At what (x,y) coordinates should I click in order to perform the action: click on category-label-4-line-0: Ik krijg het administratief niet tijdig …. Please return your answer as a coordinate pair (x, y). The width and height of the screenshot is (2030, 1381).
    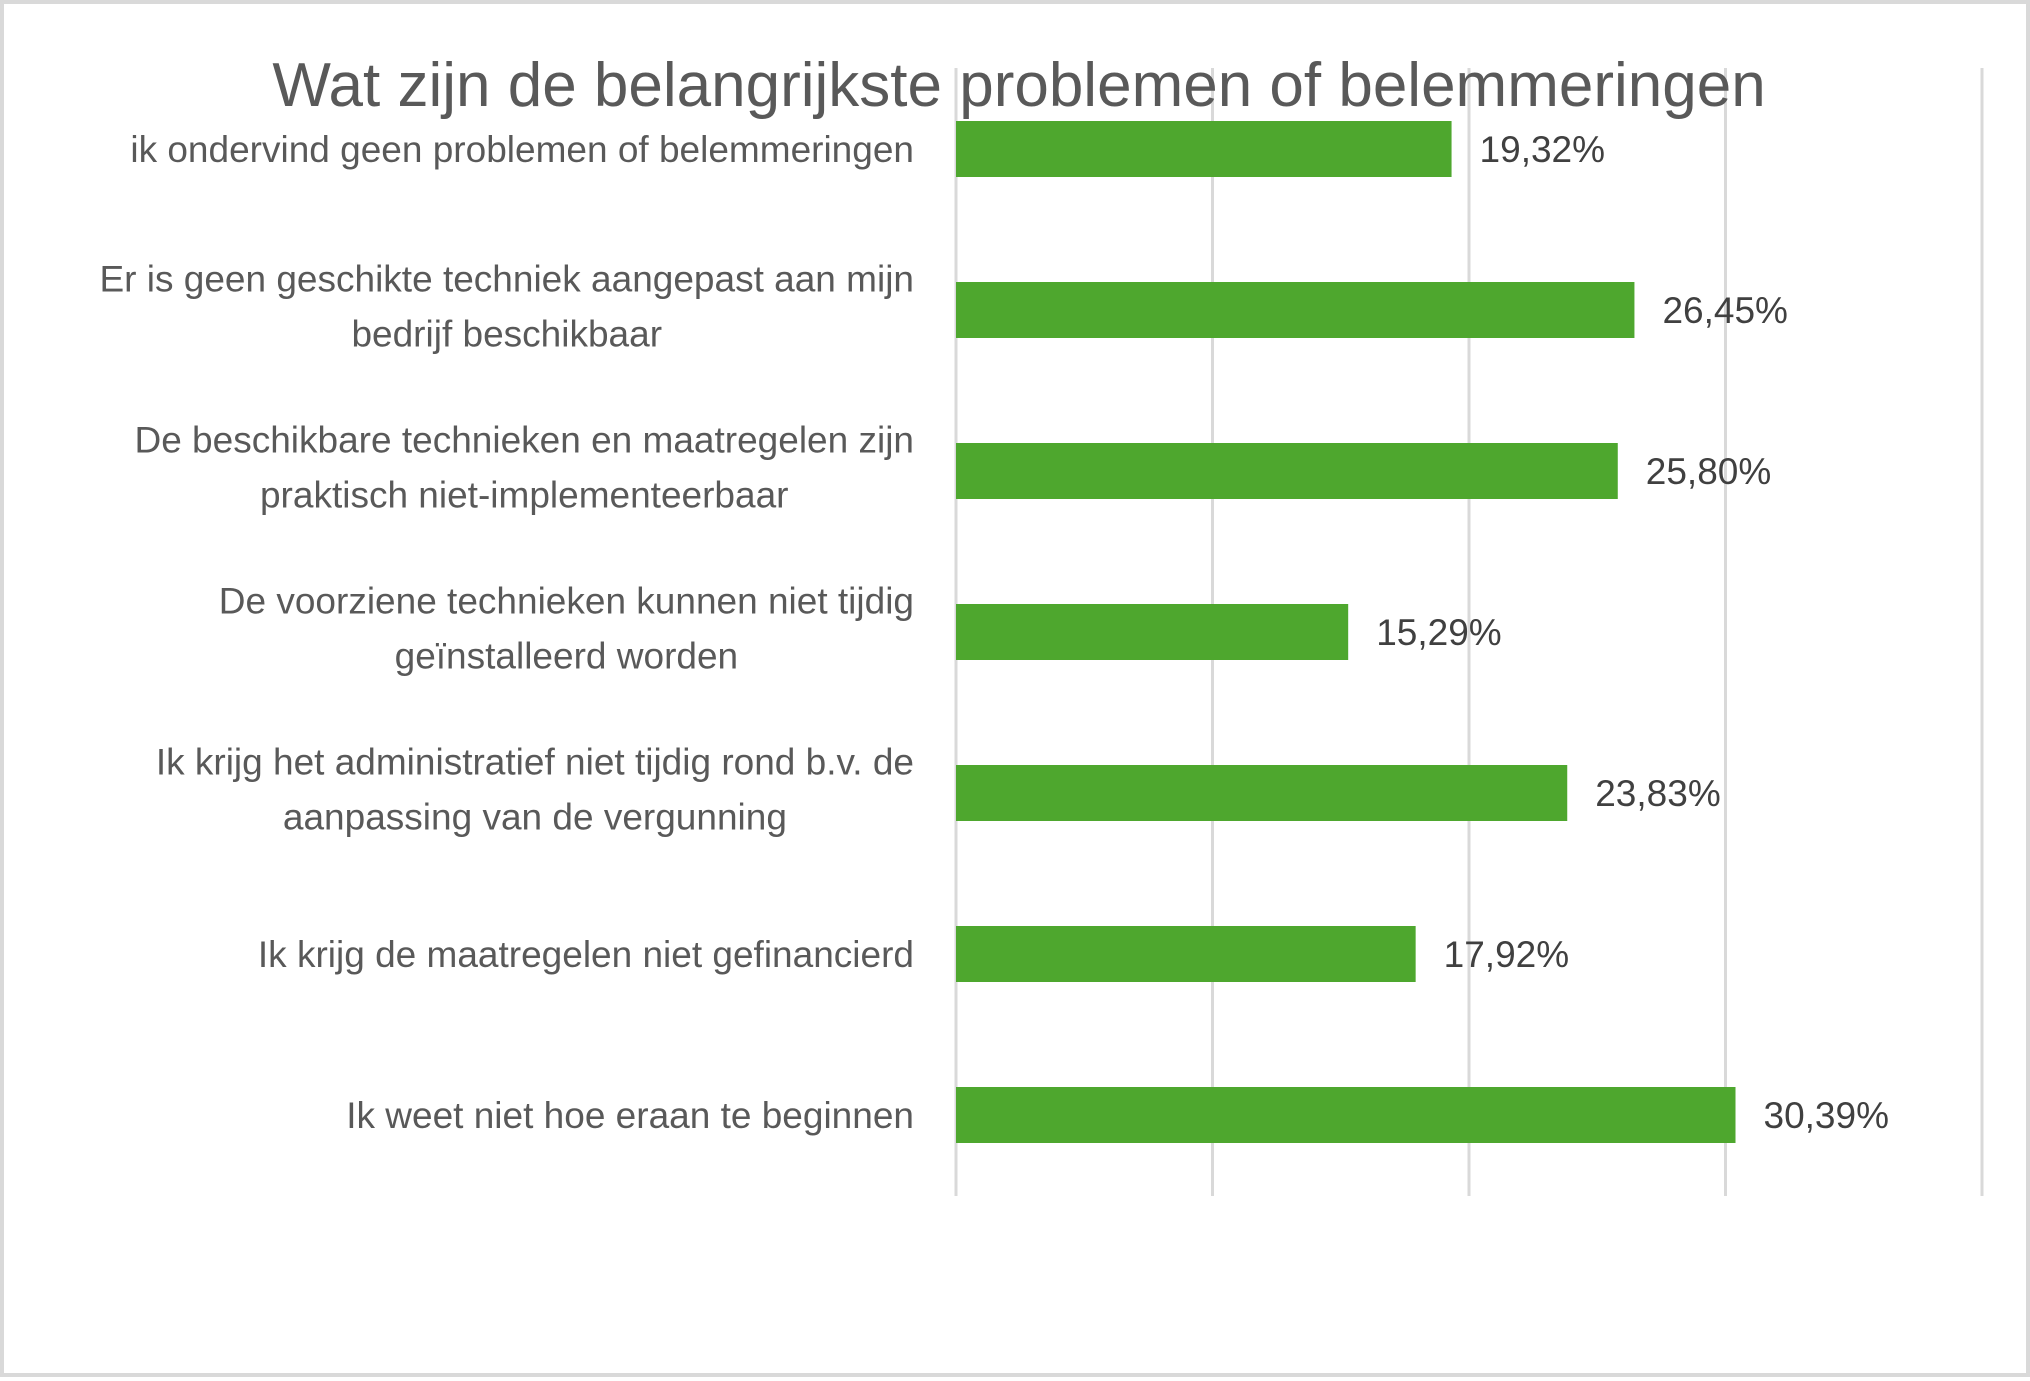
    Looking at the image, I should click on (535, 762).